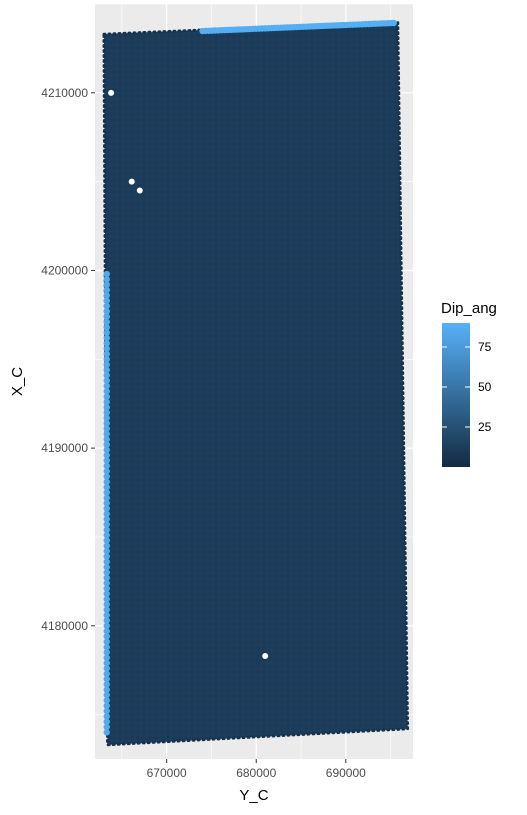 Image resolution: width=527 pixels, height=815 pixels. I want to click on legend-tick-label: 75, so click(485, 347).